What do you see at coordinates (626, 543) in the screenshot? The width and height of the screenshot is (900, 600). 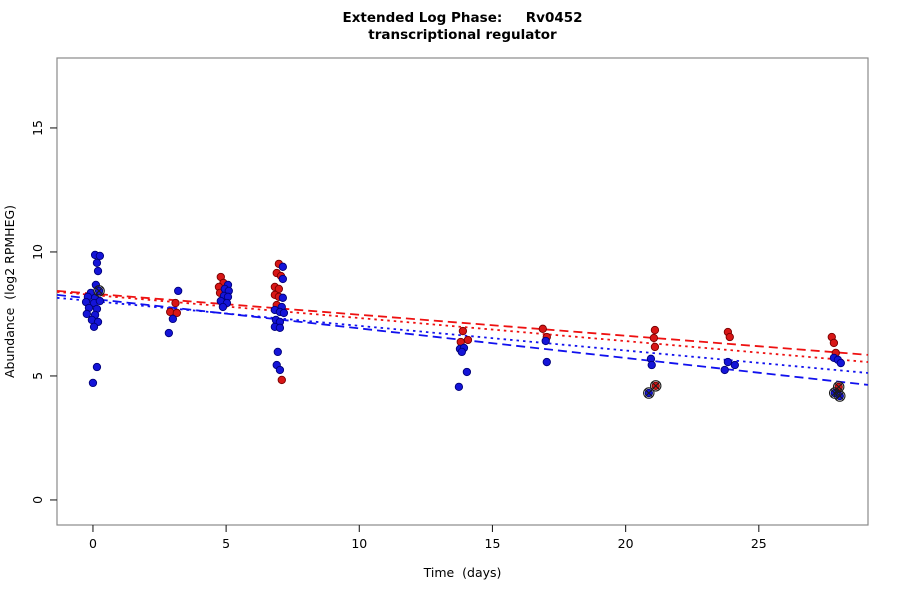 I see `x-tick-label: 20` at bounding box center [626, 543].